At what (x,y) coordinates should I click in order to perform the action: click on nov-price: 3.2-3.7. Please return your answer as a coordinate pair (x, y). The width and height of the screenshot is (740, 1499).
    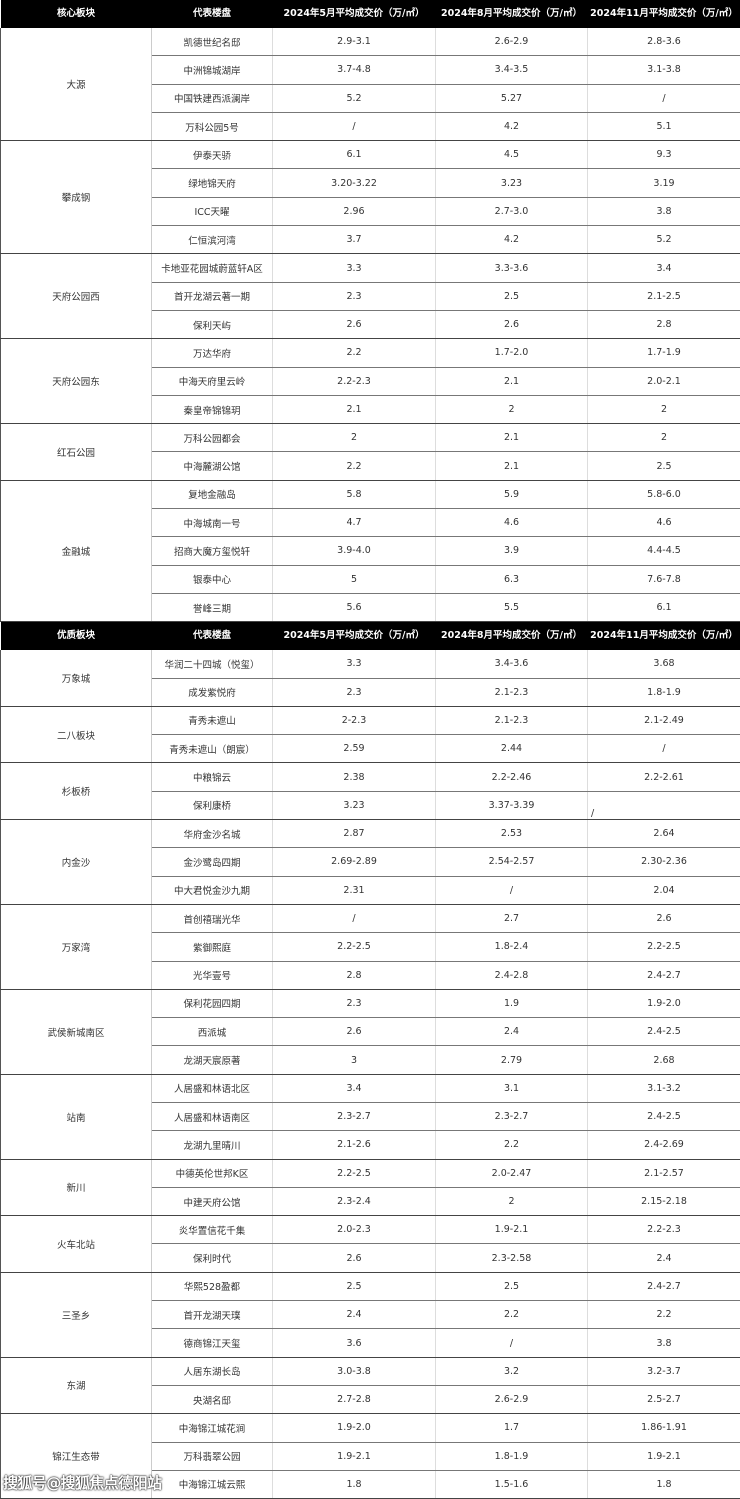
    Looking at the image, I should click on (663, 1371).